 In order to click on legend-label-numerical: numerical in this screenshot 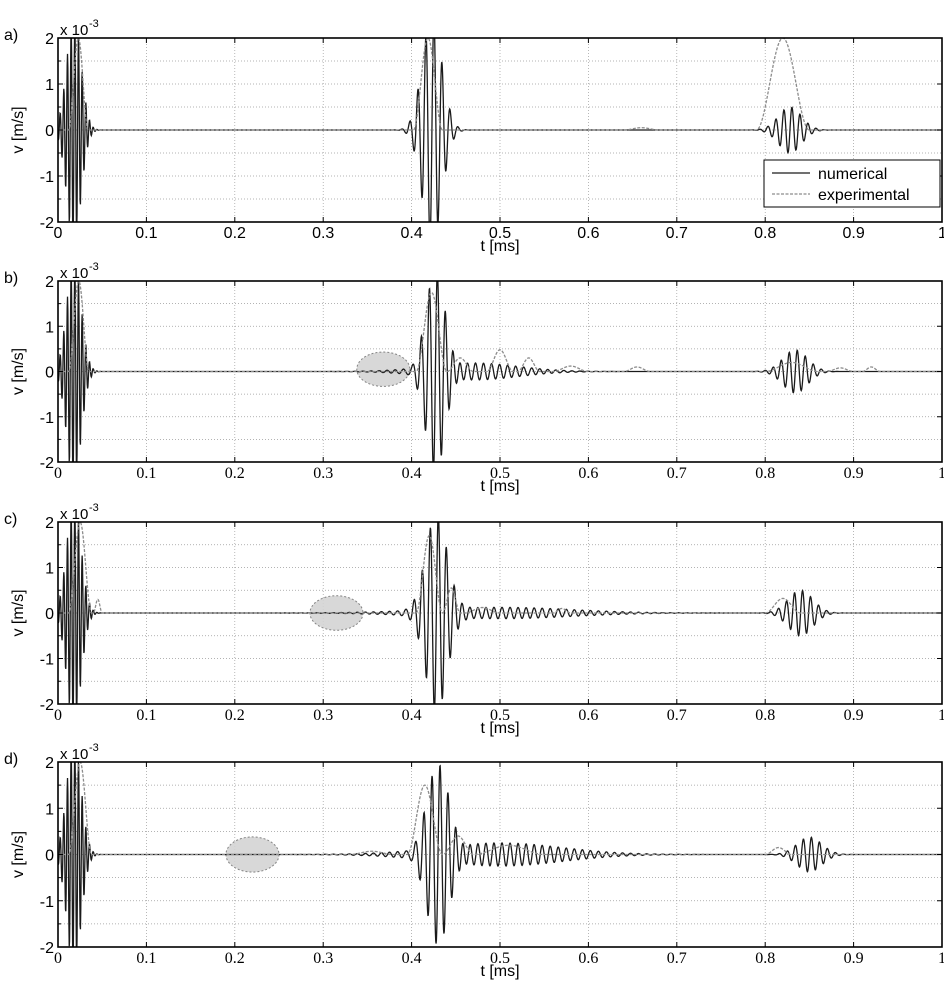, I will do `click(852, 174)`.